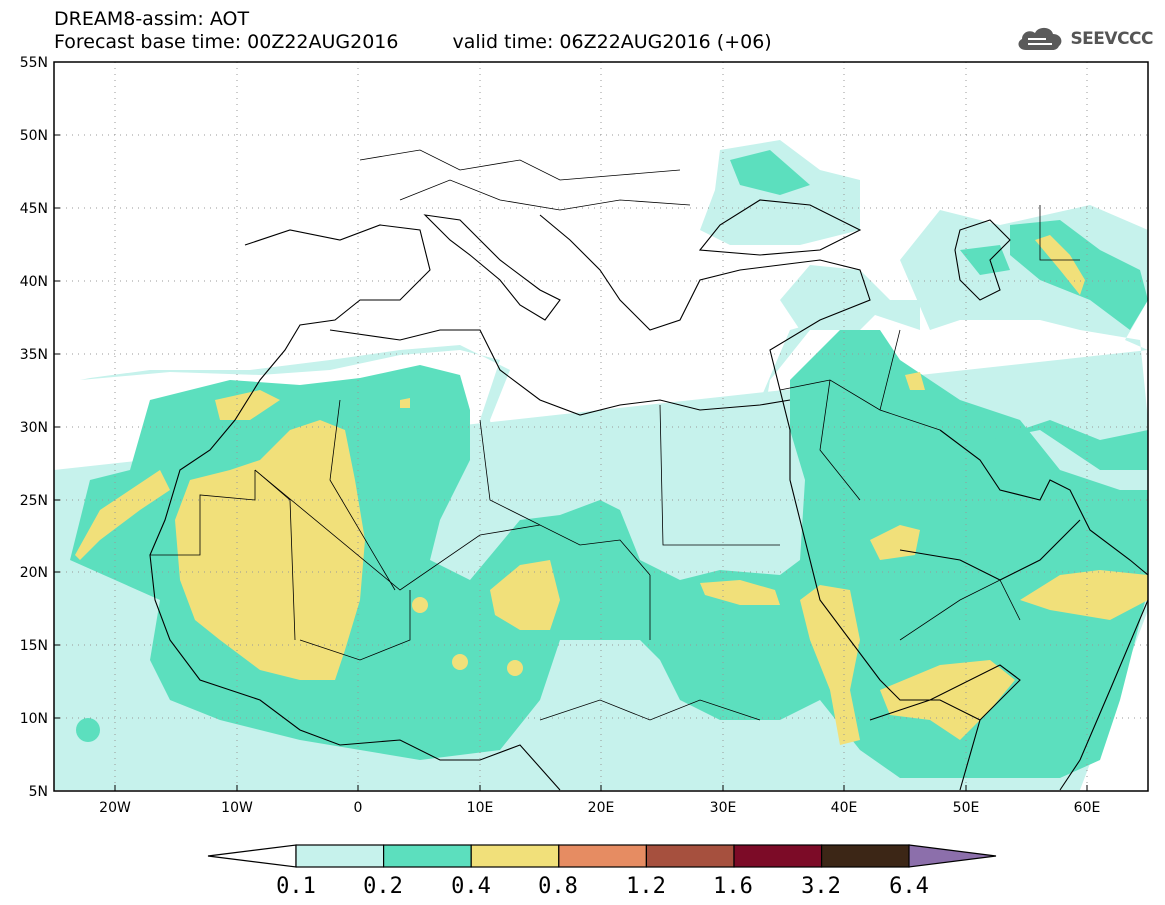  What do you see at coordinates (723, 808) in the screenshot?
I see `lon-label: 30E` at bounding box center [723, 808].